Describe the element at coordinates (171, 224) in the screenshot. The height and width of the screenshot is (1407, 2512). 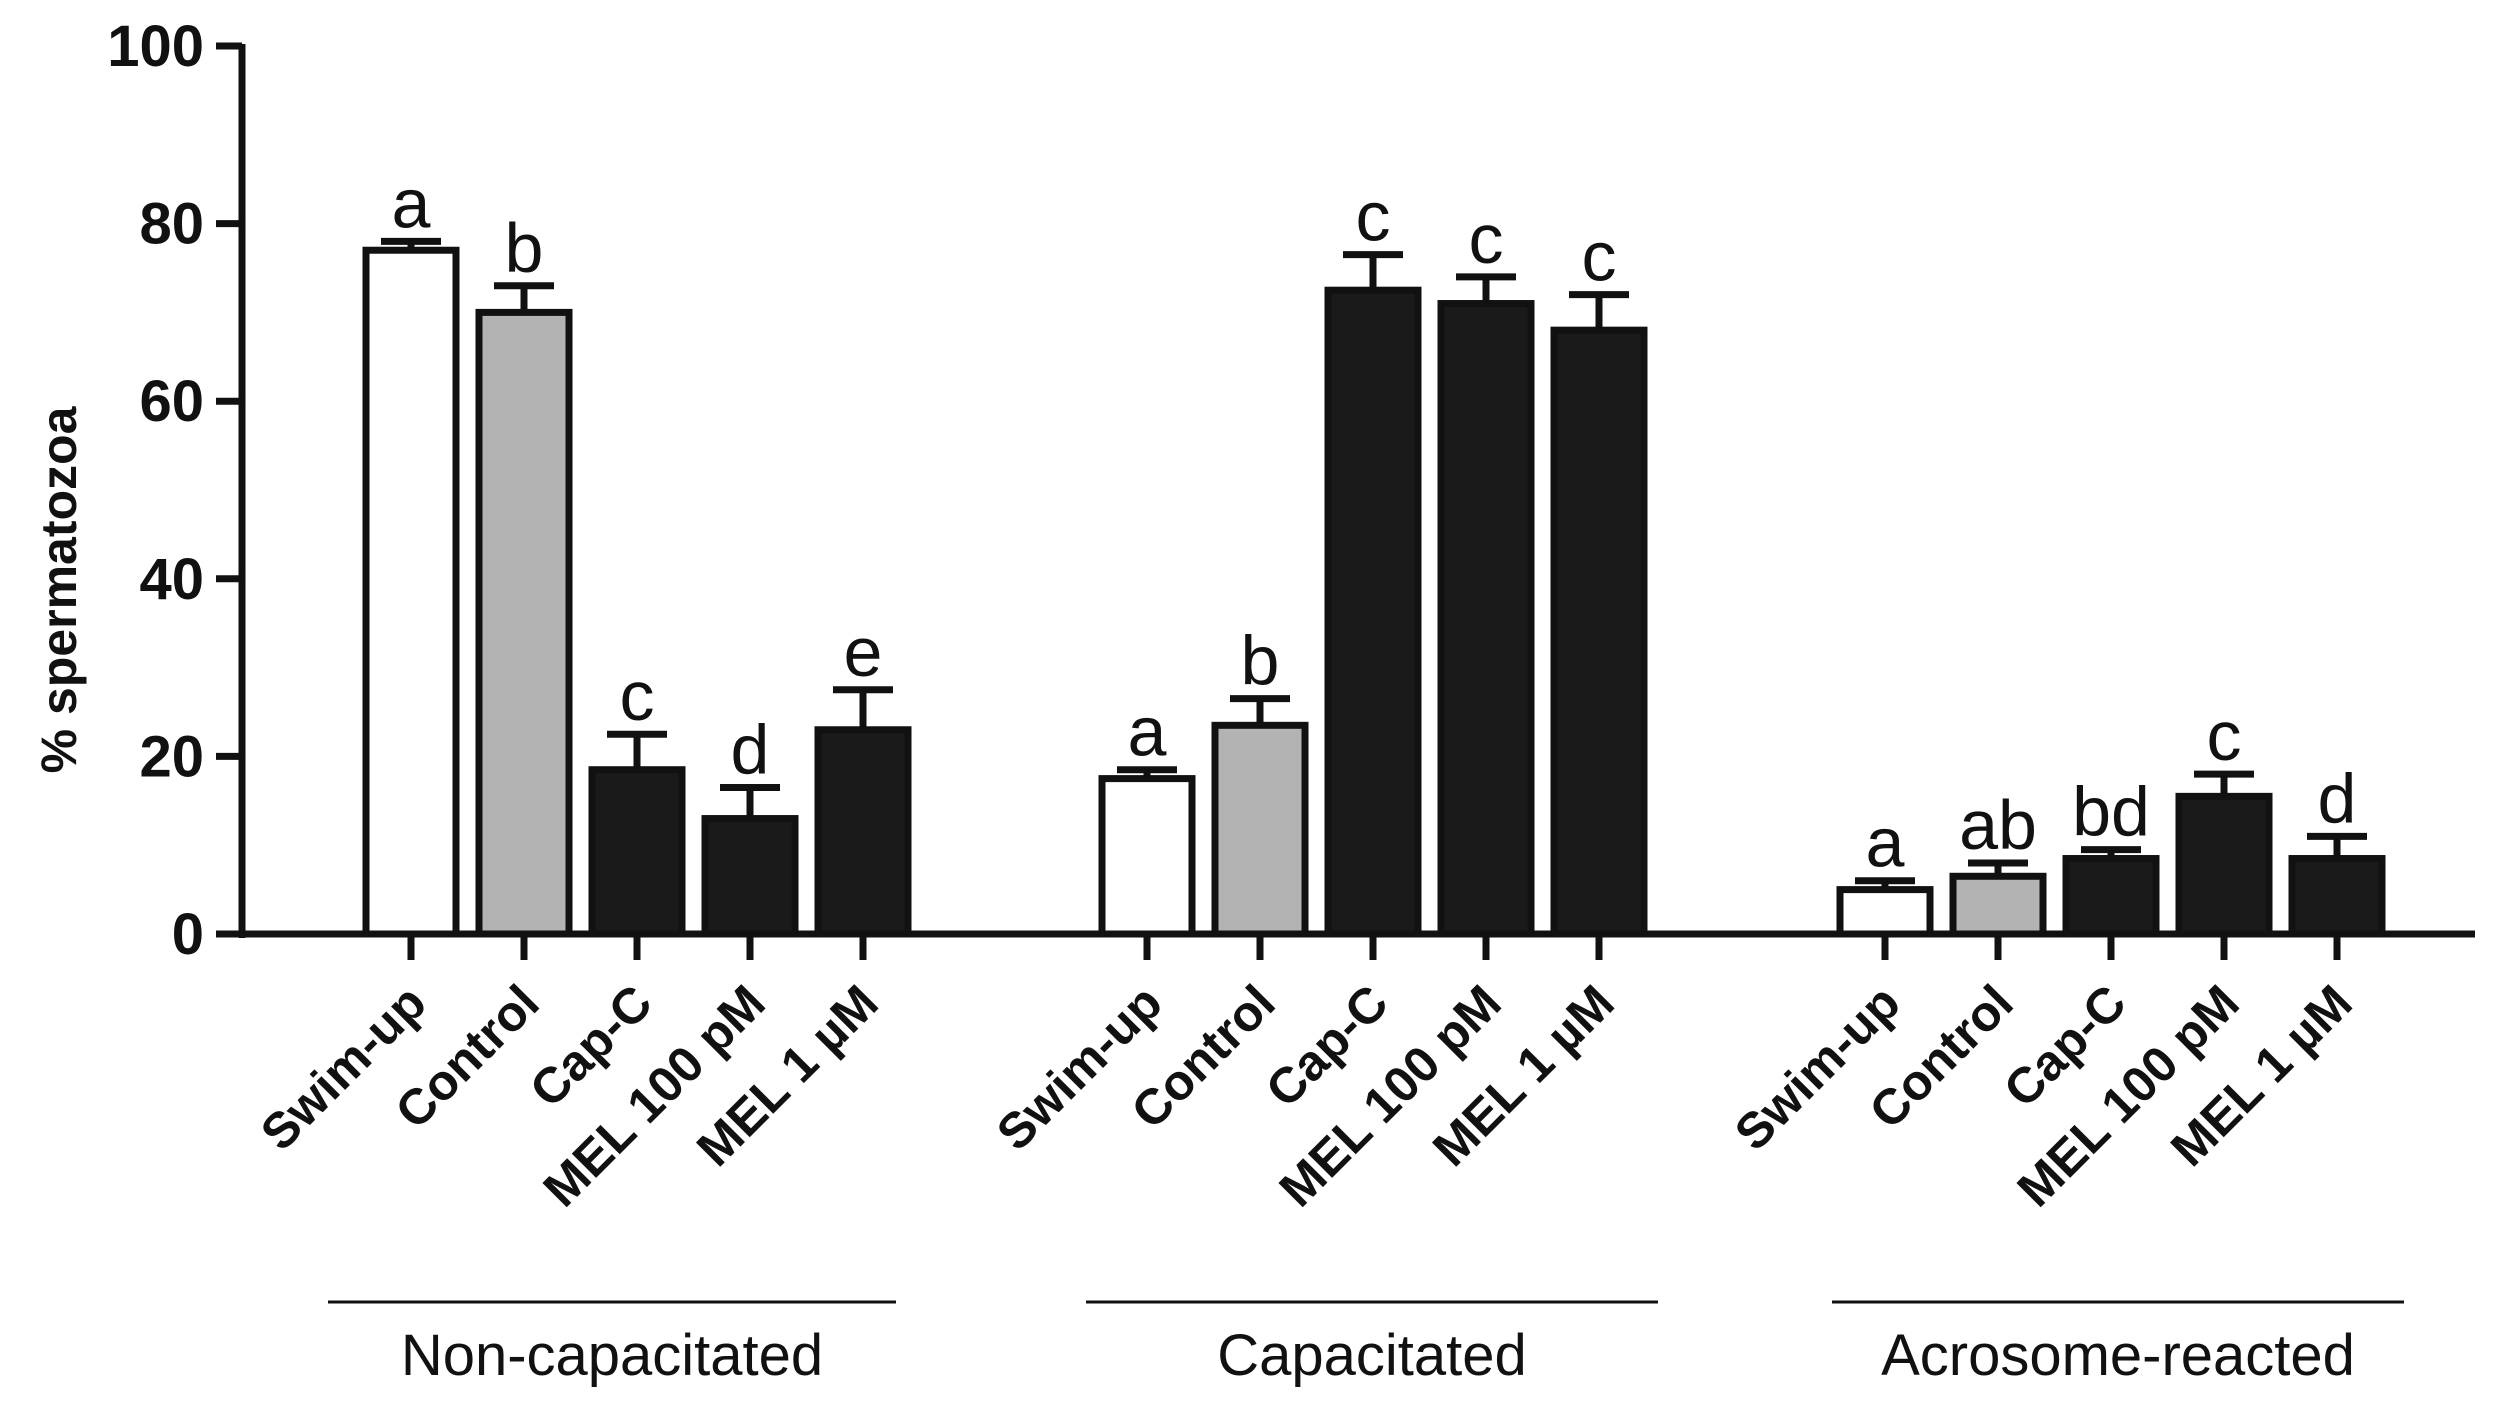
I see `y-tick-label: 80` at that location.